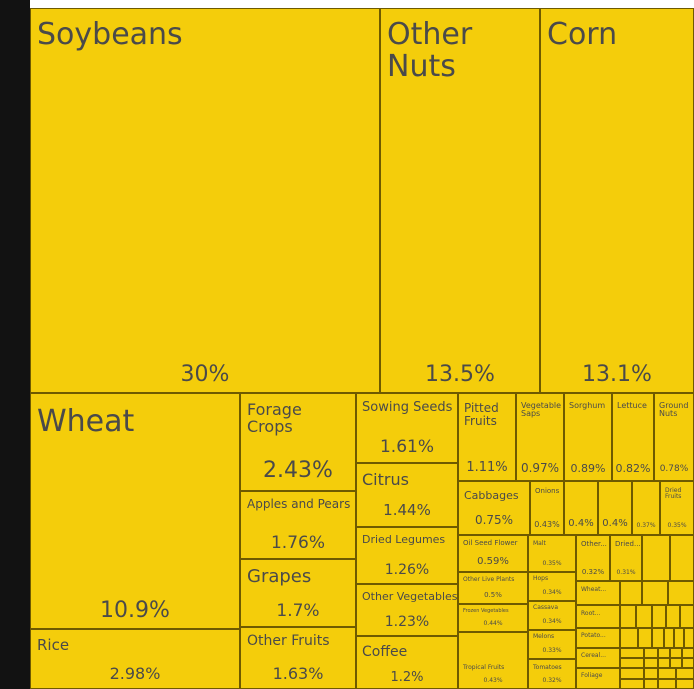 The height and width of the screenshot is (689, 694). What do you see at coordinates (407, 555) in the screenshot?
I see `tile-dried-legumes: Dried Legumes 1.26%` at bounding box center [407, 555].